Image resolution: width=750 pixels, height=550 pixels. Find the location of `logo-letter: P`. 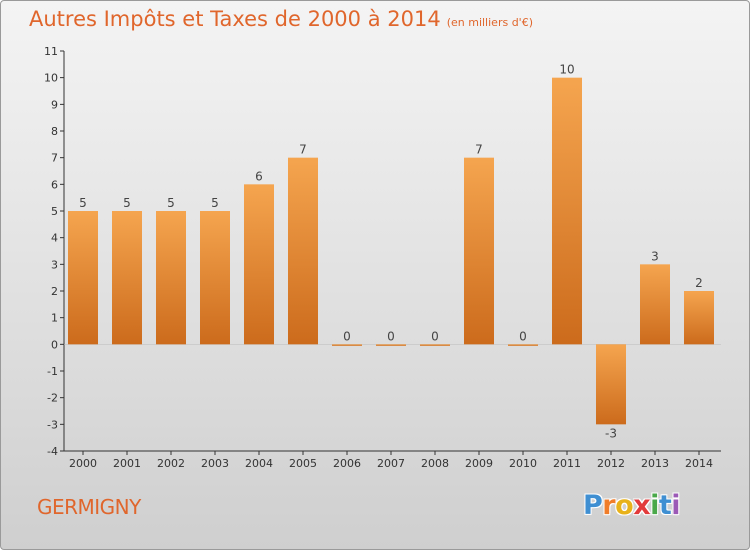

logo-letter: P is located at coordinates (593, 505).